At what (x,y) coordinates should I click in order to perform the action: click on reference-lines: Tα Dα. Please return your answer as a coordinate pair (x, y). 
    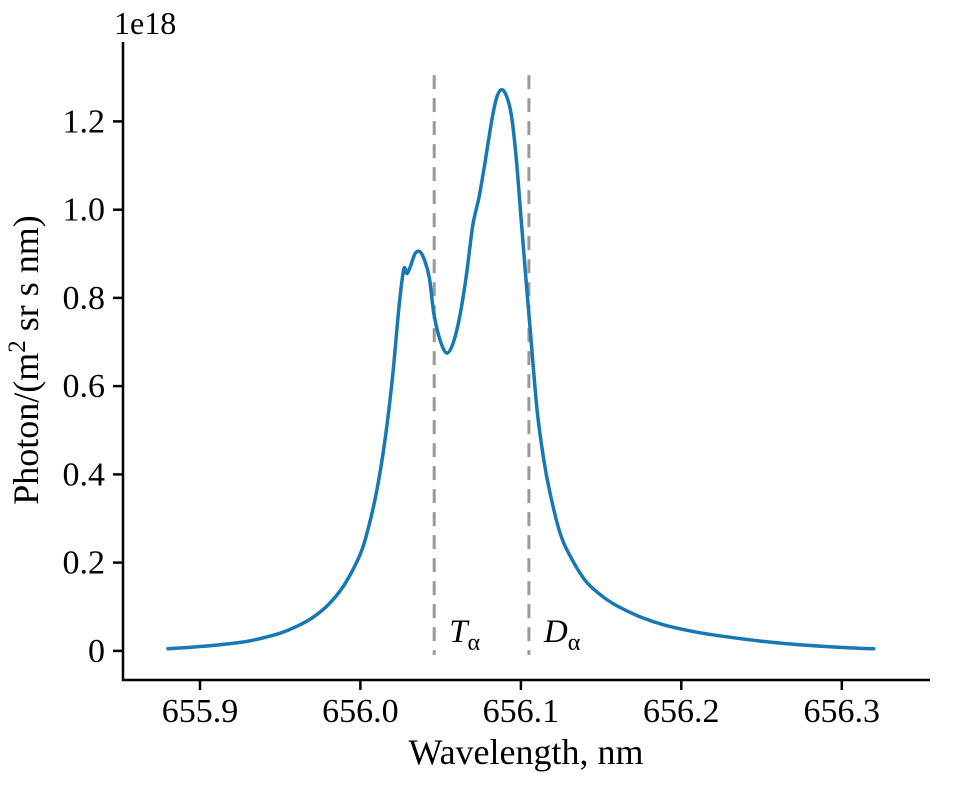
    Looking at the image, I should click on (506, 365).